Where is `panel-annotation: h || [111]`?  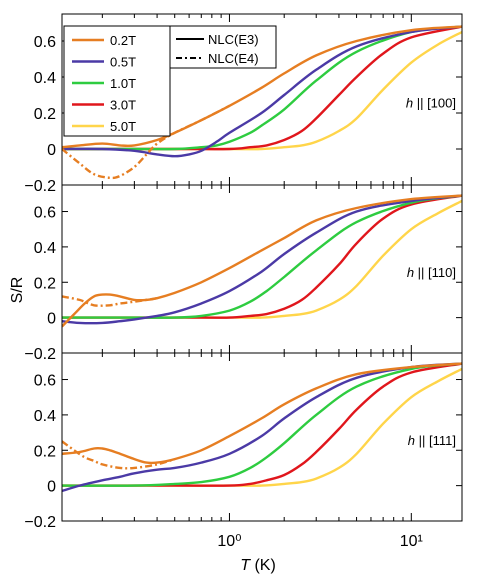
panel-annotation: h || [111] is located at coordinates (432, 440).